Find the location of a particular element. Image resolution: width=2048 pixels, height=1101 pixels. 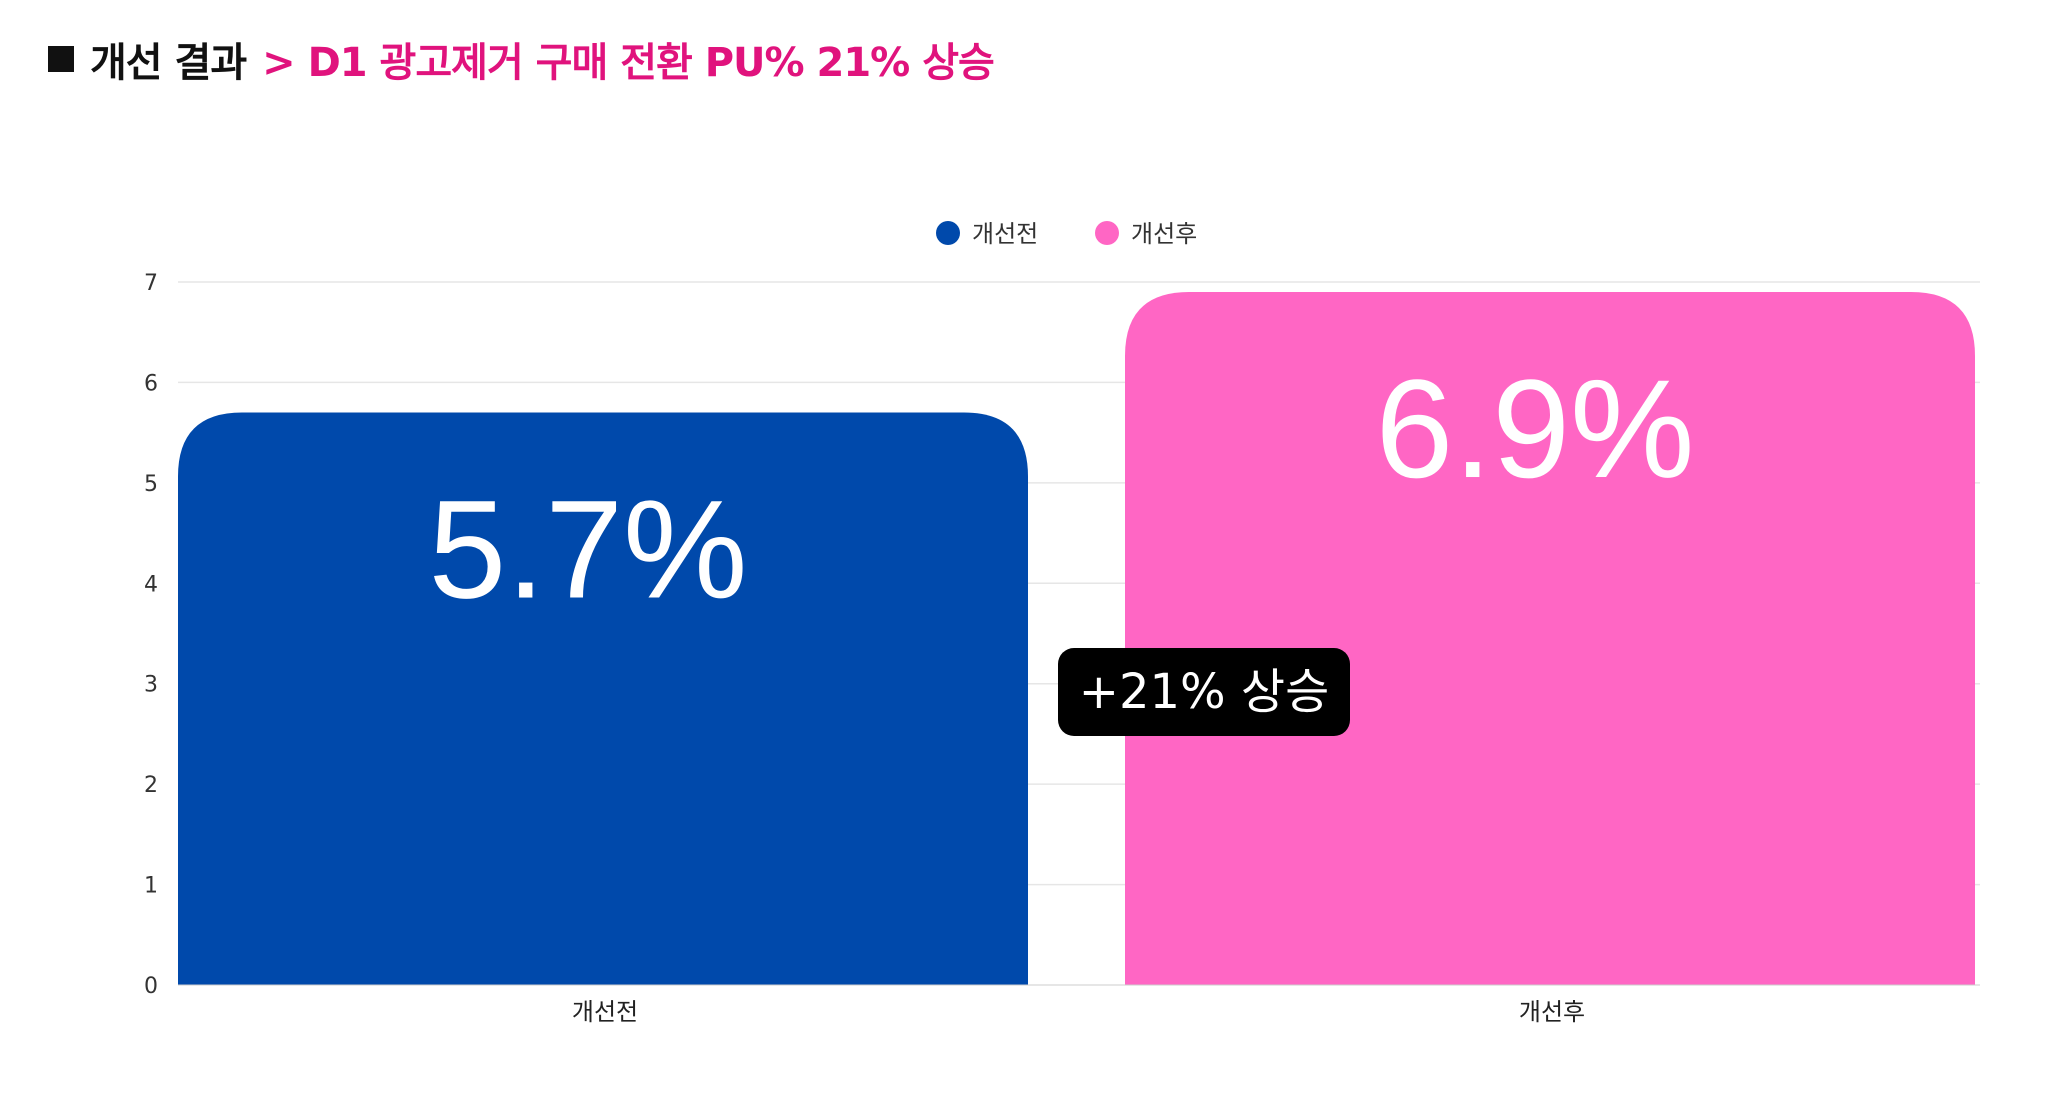

x-tick-label: 개선후 is located at coordinates (1552, 1012).